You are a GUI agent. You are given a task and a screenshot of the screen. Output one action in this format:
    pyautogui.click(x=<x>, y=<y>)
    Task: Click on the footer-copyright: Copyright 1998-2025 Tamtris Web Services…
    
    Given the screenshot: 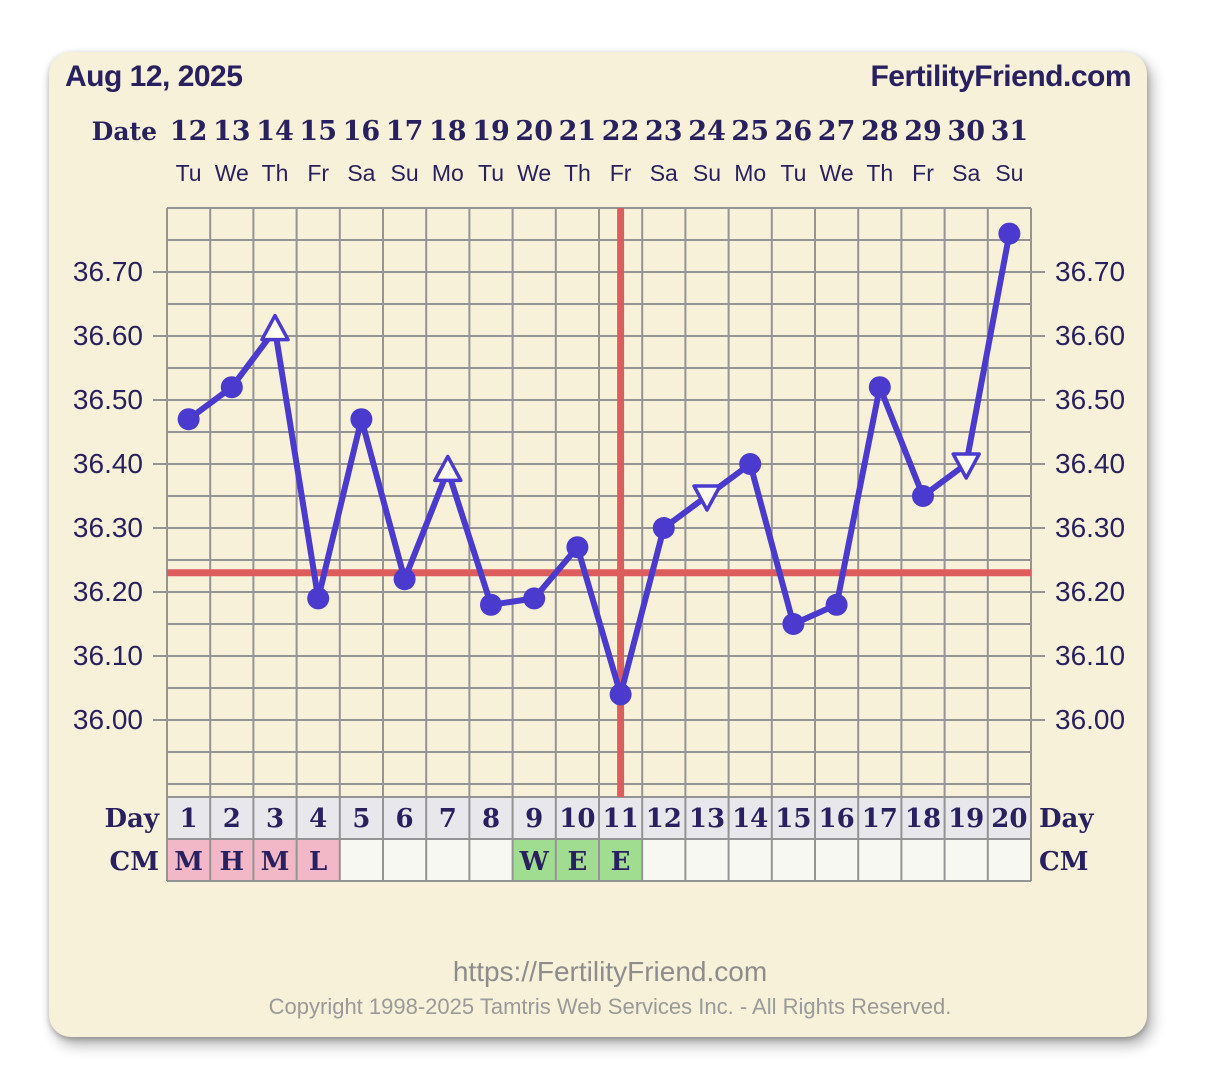 What is the action you would take?
    pyautogui.click(x=610, y=1006)
    